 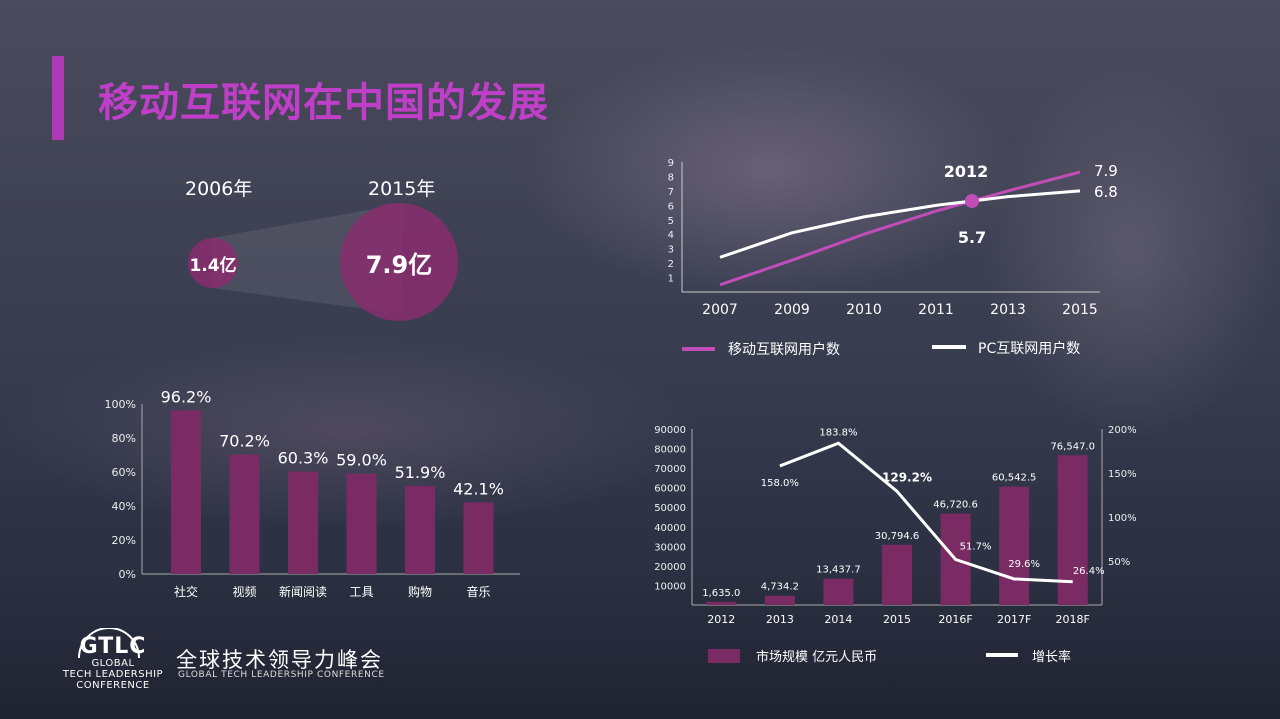 What do you see at coordinates (900, 224) in the screenshot?
I see `series-line` at bounding box center [900, 224].